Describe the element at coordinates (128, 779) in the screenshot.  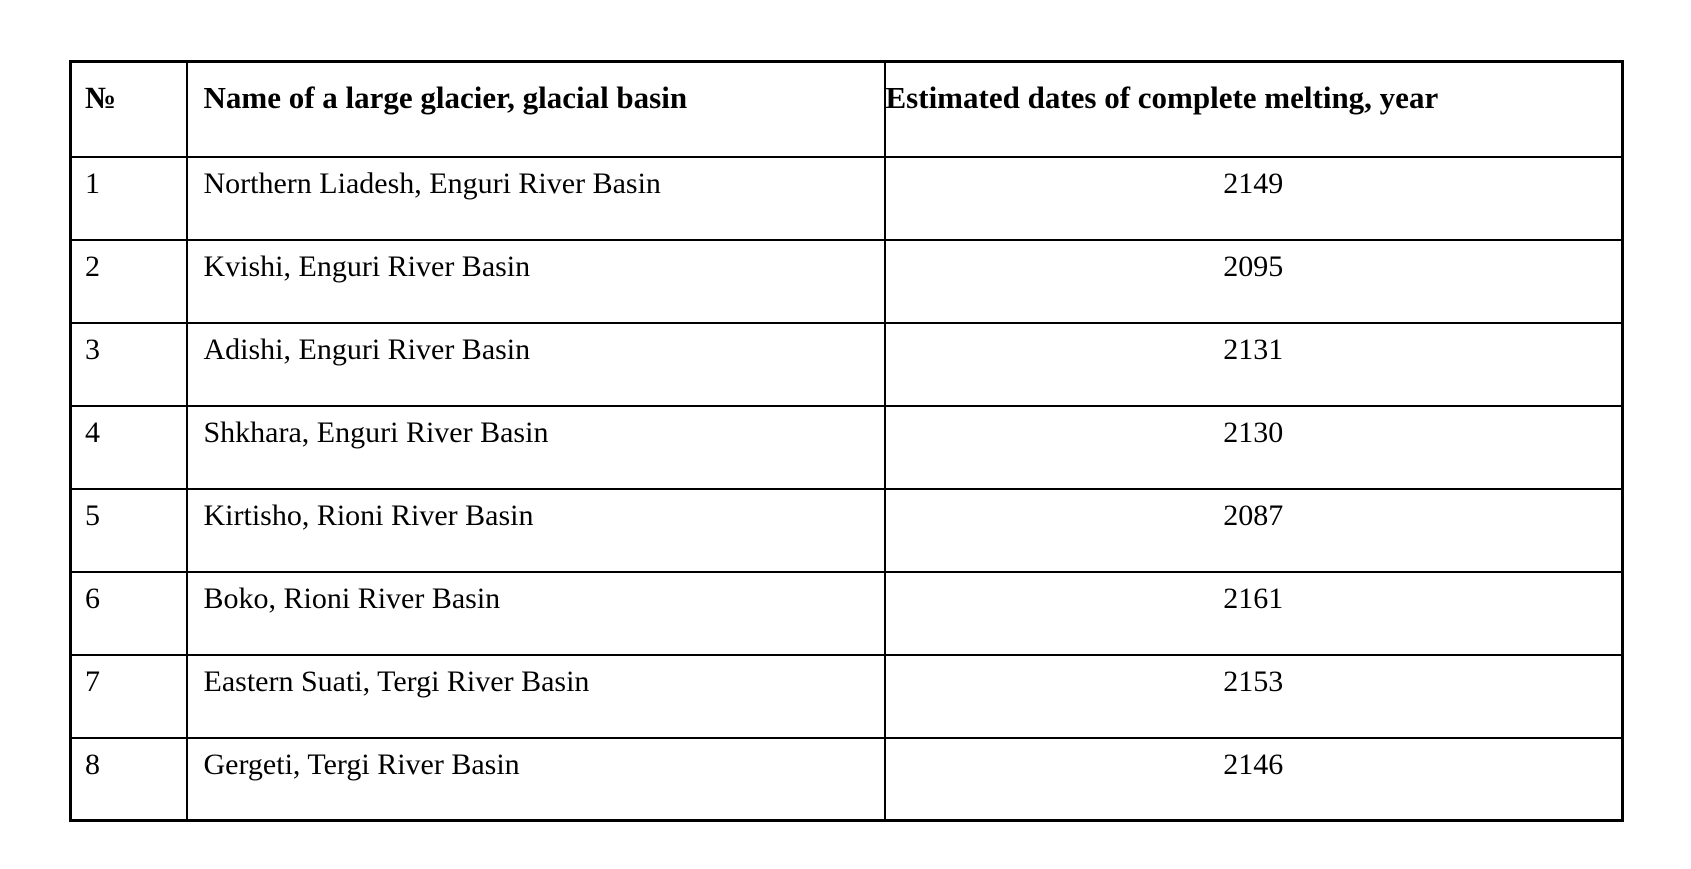
I see `cell-number: 8` at that location.